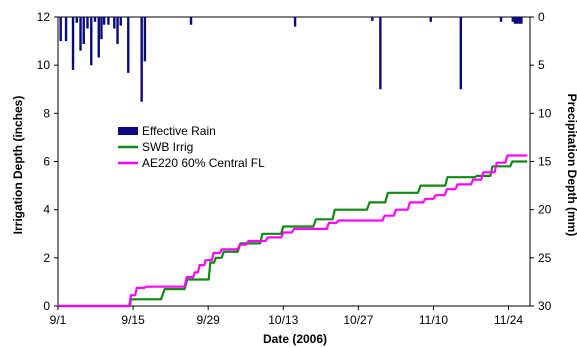 The image size is (577, 347). What do you see at coordinates (46, 210) in the screenshot?
I see `y-left-tick-label: 4` at bounding box center [46, 210].